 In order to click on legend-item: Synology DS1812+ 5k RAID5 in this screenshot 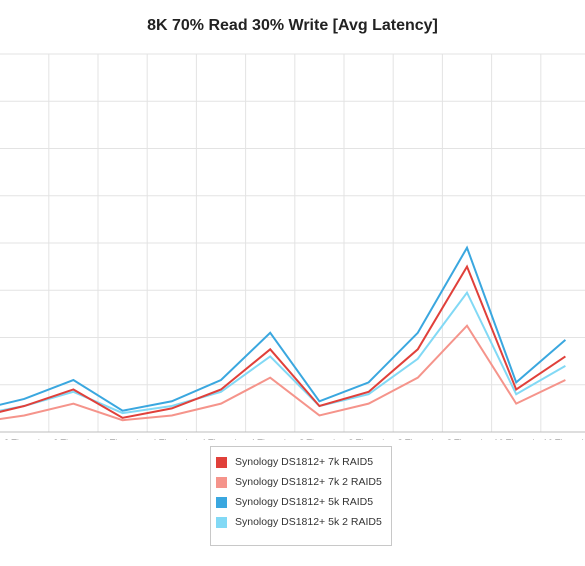, I will do `click(301, 502)`.